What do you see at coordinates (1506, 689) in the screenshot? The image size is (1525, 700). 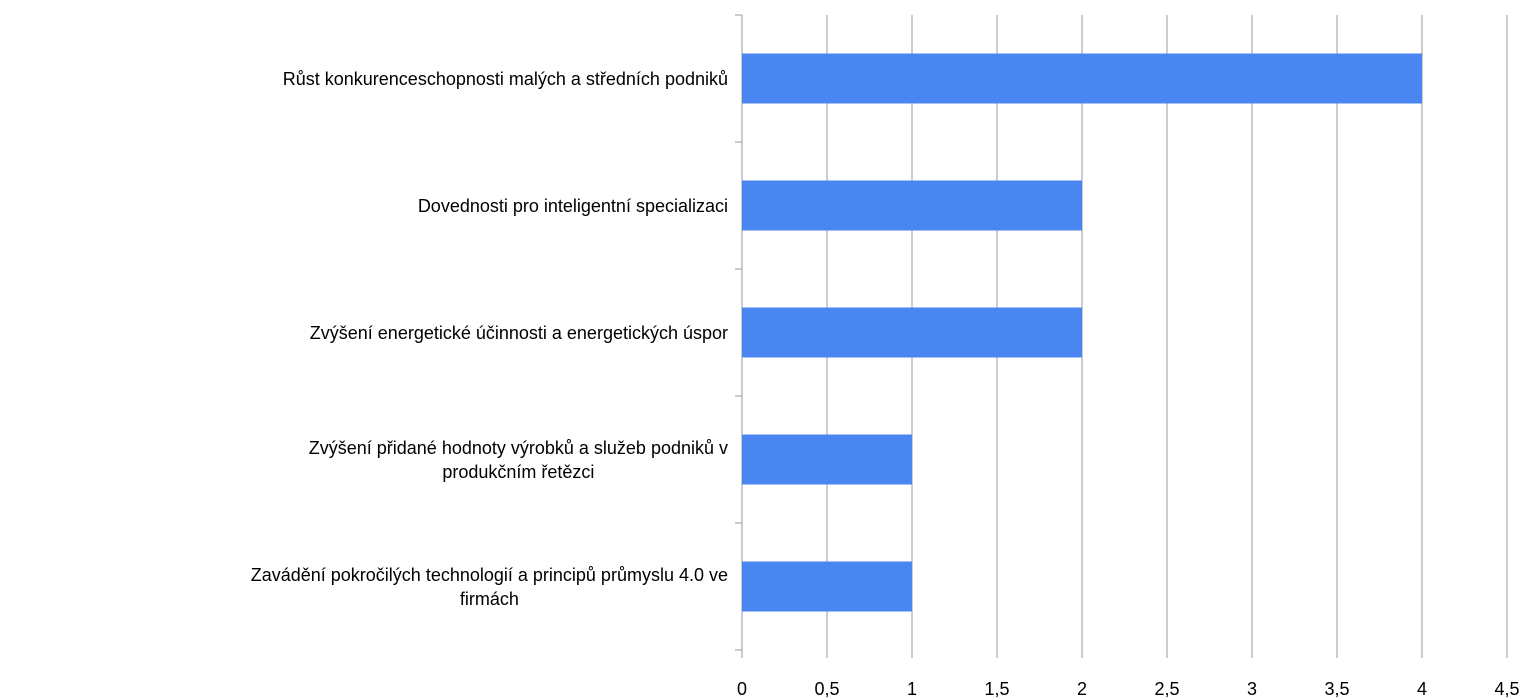 I see `x-tick-label: 4,5` at bounding box center [1506, 689].